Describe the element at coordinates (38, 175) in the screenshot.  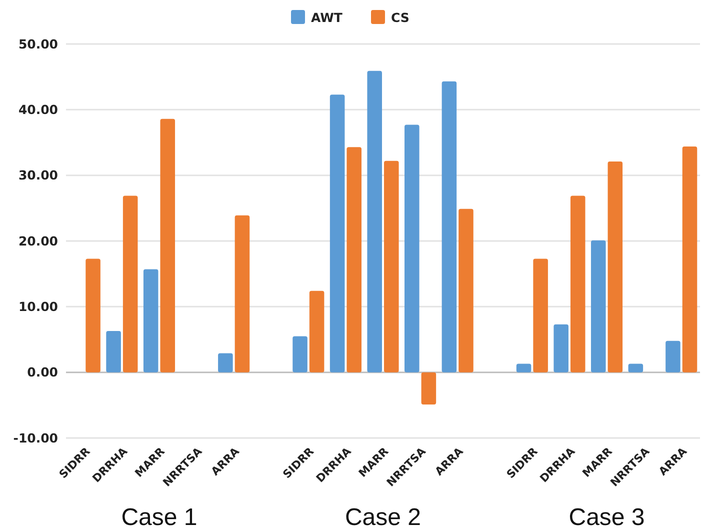
I see `y-tick-label: 30.00` at that location.